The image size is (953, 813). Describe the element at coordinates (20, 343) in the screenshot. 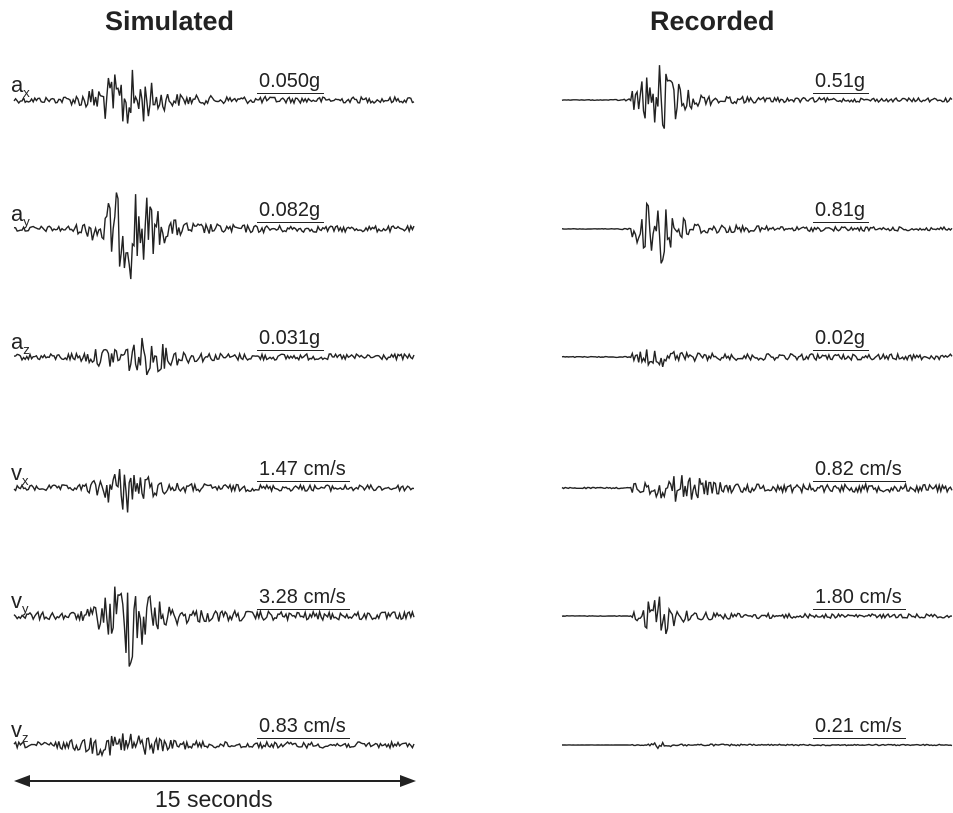

I see `component-label-az: az` at that location.